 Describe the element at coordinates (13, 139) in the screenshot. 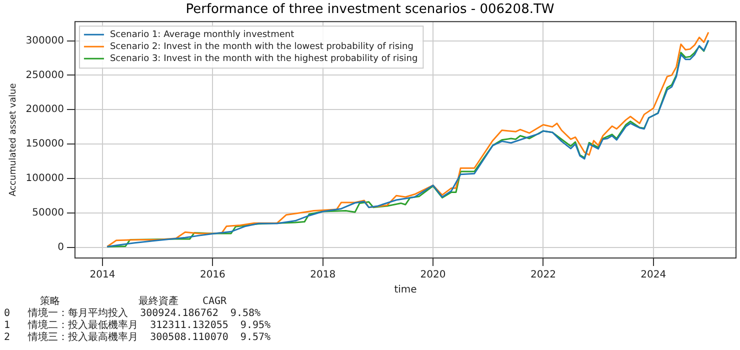

I see `y-axis-title: Accumulated asset value` at that location.